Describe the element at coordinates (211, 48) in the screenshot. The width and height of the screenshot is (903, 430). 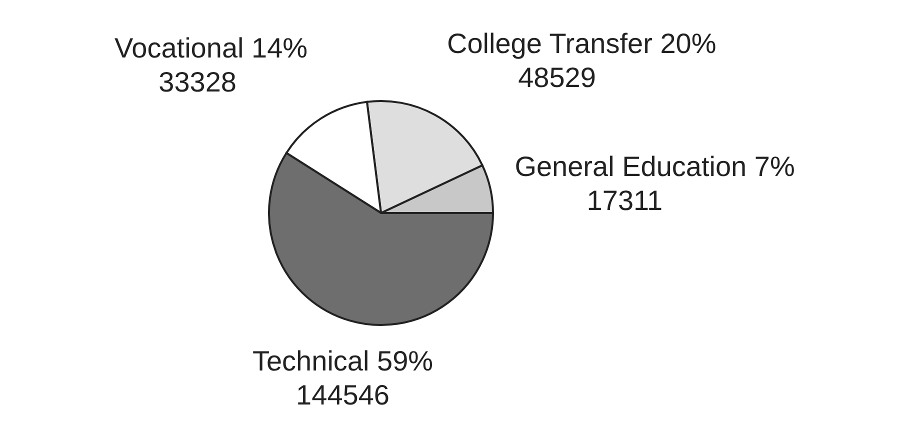
I see `slice-label: Vocational 14%` at that location.